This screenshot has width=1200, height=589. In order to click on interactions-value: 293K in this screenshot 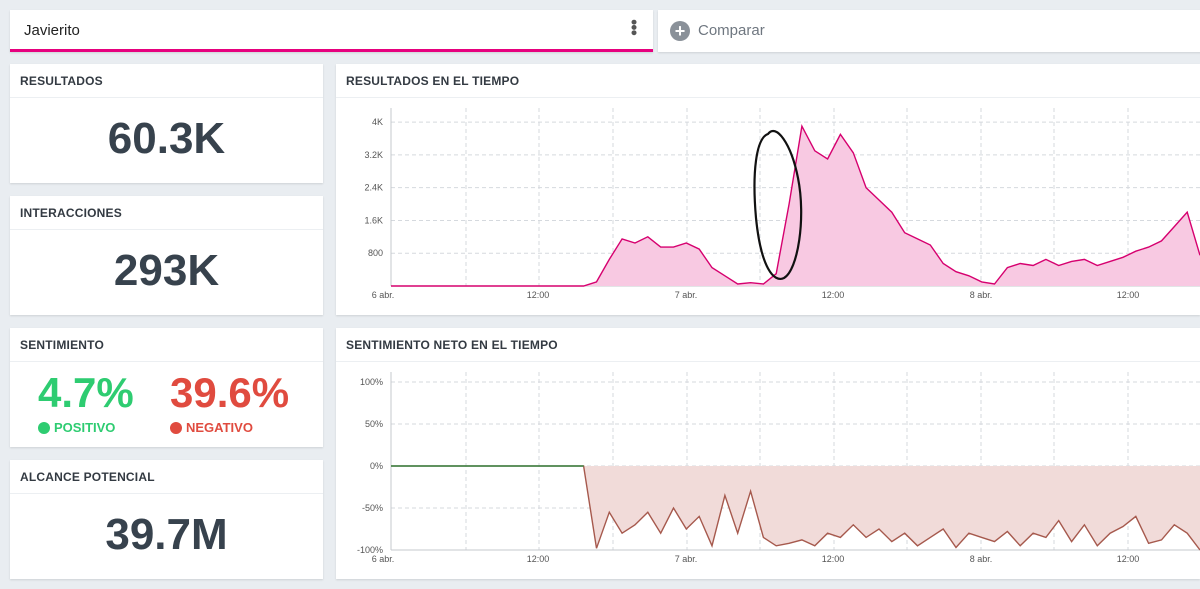, I will do `click(166, 270)`.